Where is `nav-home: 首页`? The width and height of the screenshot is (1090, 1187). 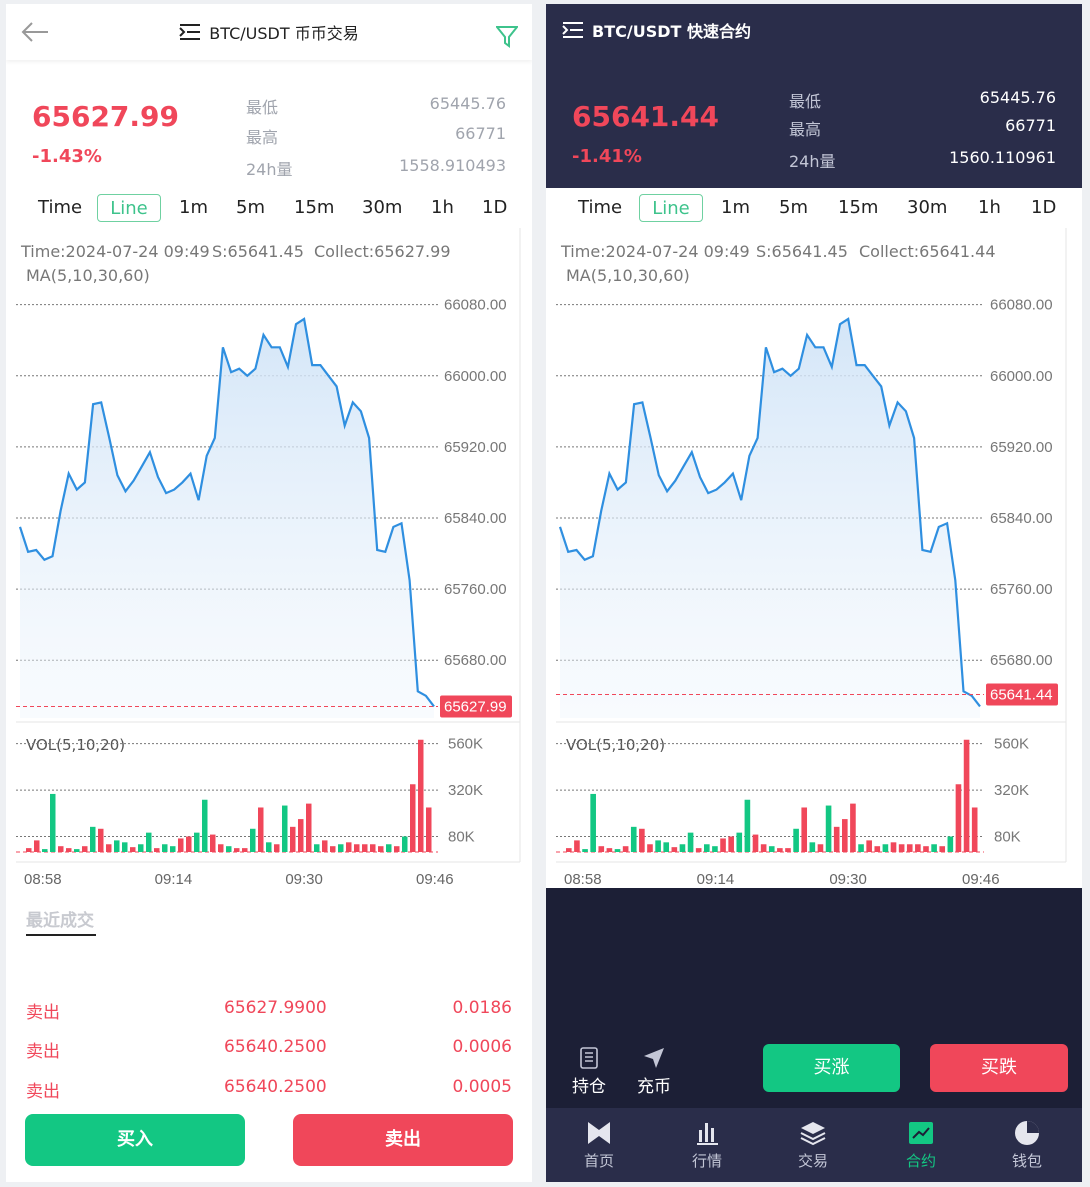 nav-home: 首页 is located at coordinates (599, 1144).